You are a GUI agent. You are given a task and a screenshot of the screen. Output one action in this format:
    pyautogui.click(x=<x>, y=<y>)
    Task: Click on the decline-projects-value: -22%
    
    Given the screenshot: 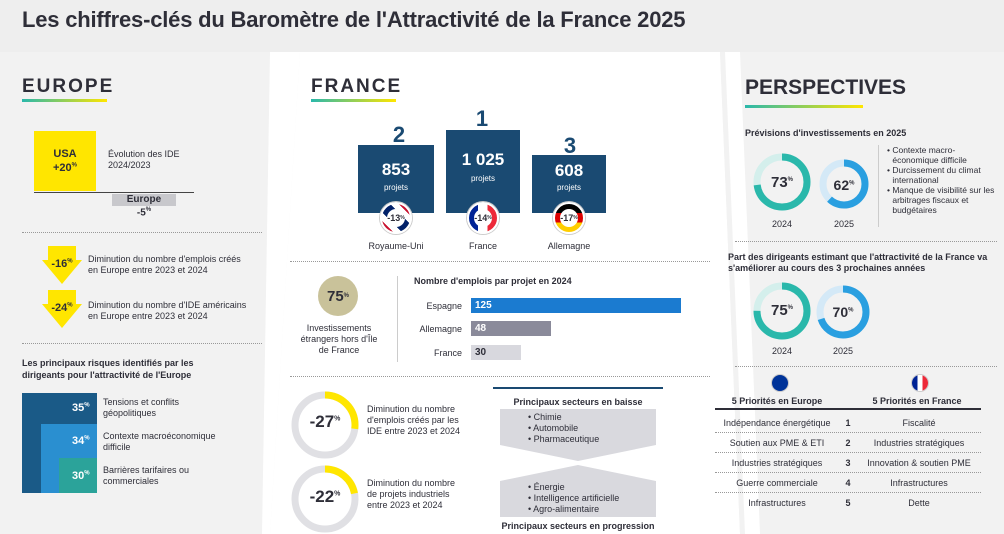 What is the action you would take?
    pyautogui.click(x=325, y=496)
    